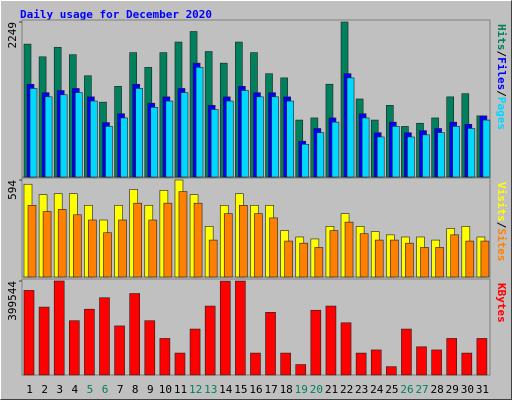 Image resolution: width=512 pixels, height=400 pixels. What do you see at coordinates (361, 389) in the screenshot?
I see `x-tick-label: 23` at bounding box center [361, 389].